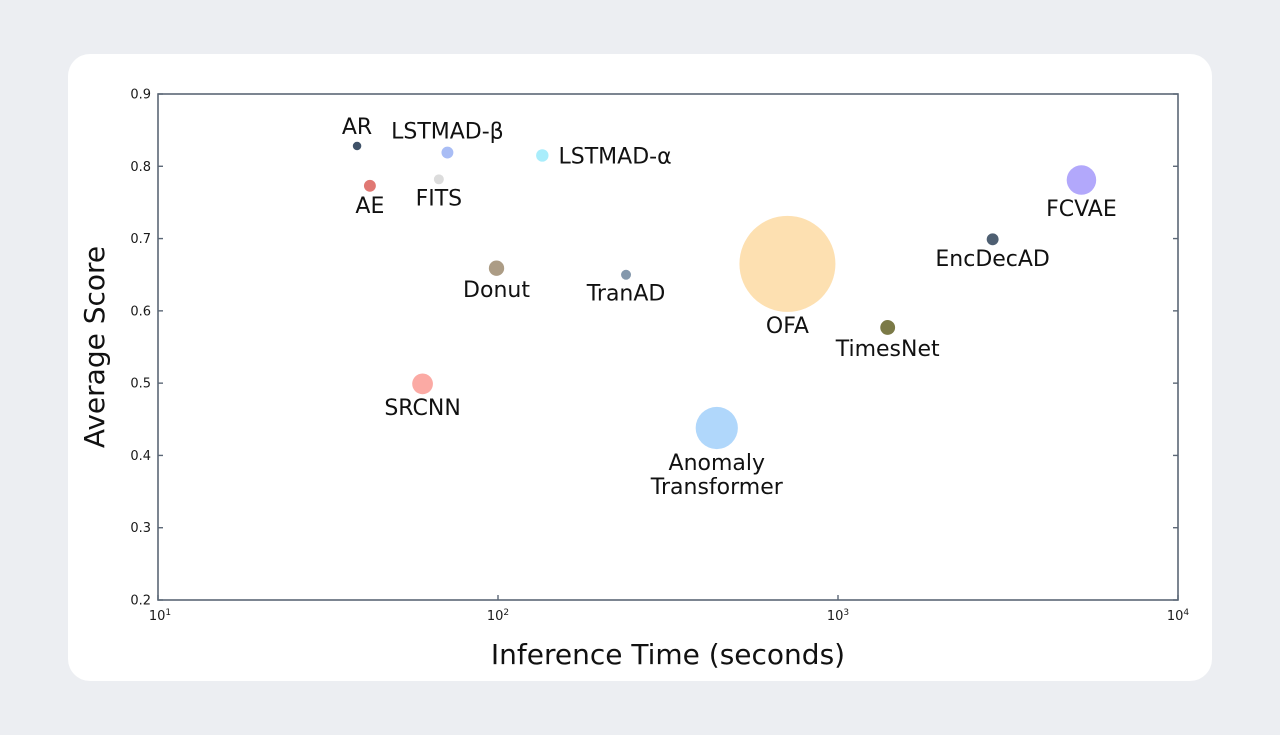 The width and height of the screenshot is (1280, 735). I want to click on point-fcvae, so click(1081, 180).